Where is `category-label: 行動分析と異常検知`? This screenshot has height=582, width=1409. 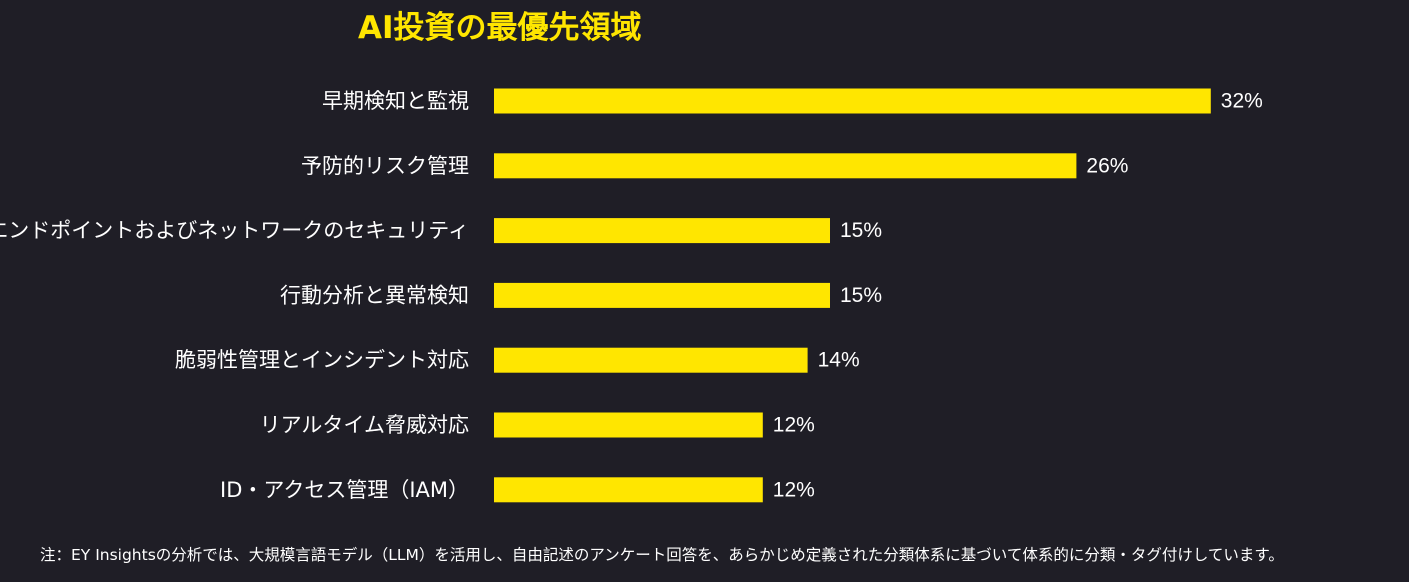
category-label: 行動分析と異常検知 is located at coordinates (374, 295).